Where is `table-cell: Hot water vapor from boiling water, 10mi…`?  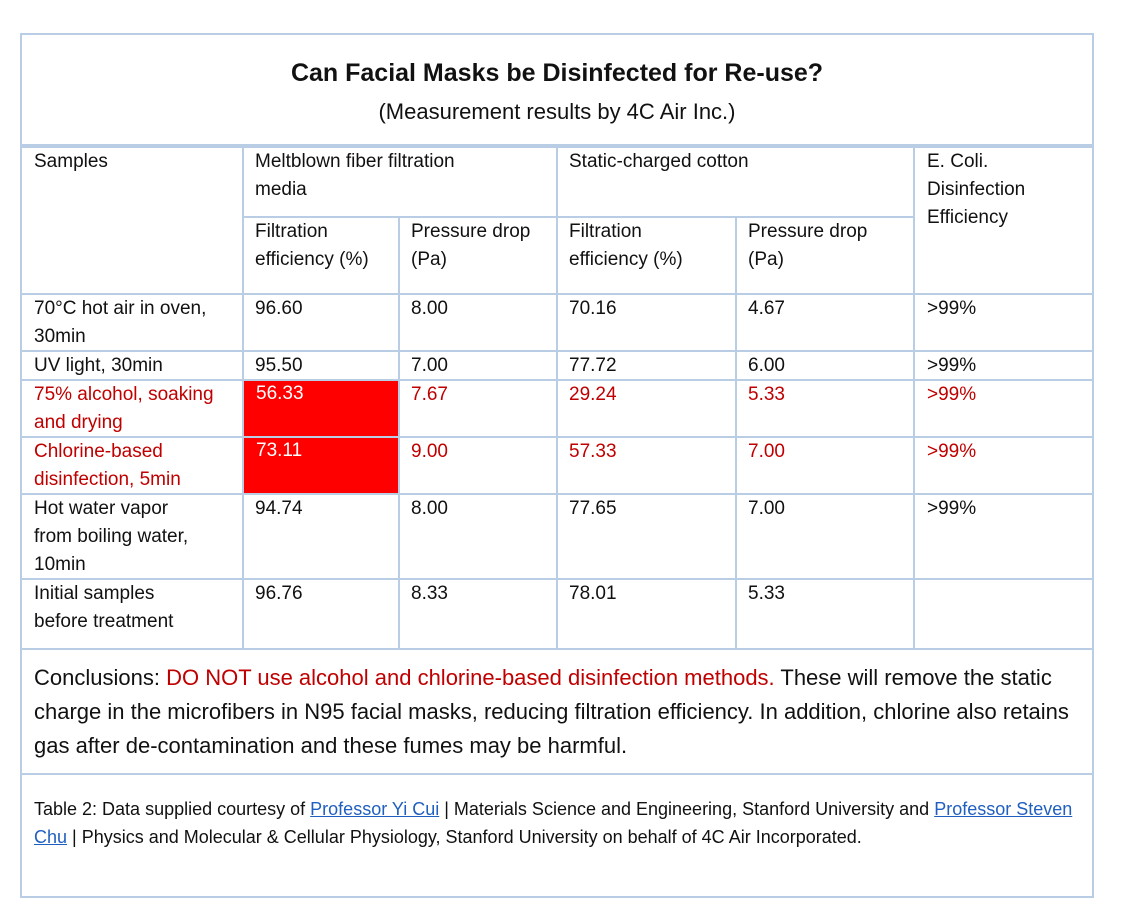
table-cell: Hot water vapor from boiling water, 10mi… is located at coordinates (111, 536).